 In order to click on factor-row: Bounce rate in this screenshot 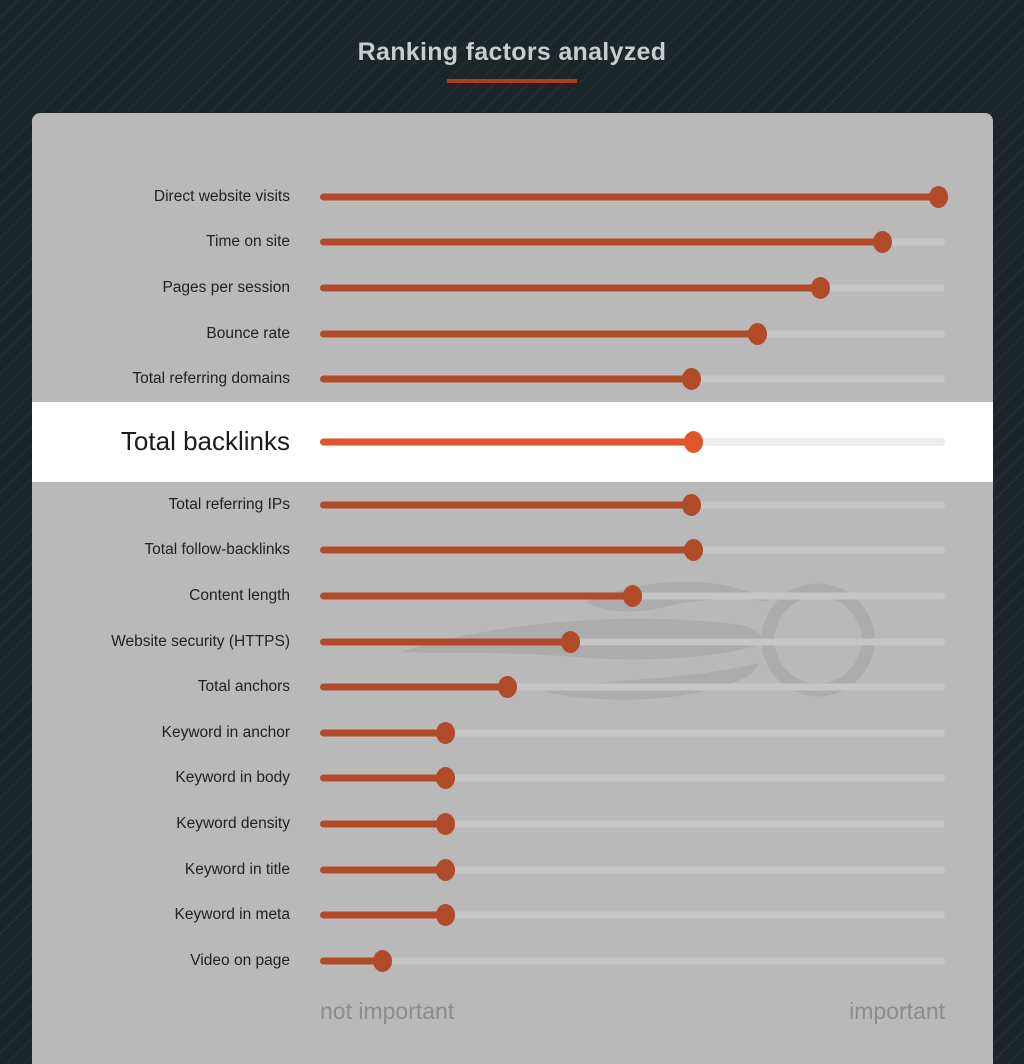, I will do `click(512, 334)`.